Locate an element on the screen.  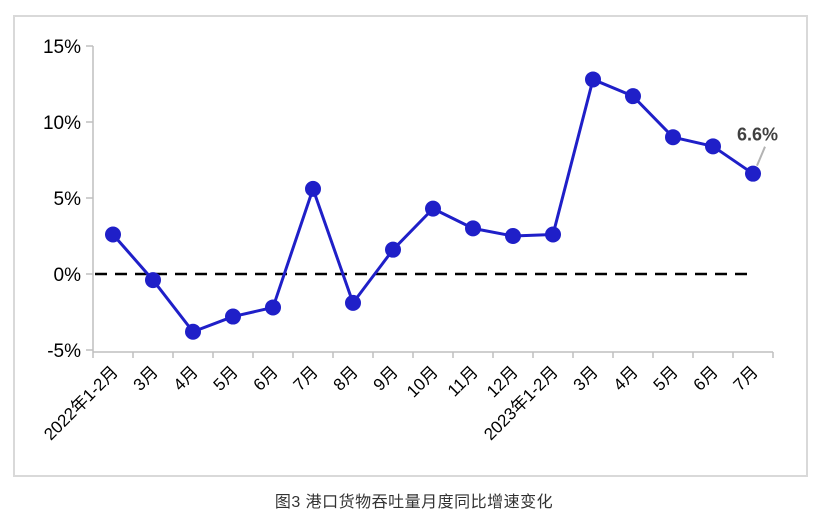
y-axis-label: 15% is located at coordinates (62, 47).